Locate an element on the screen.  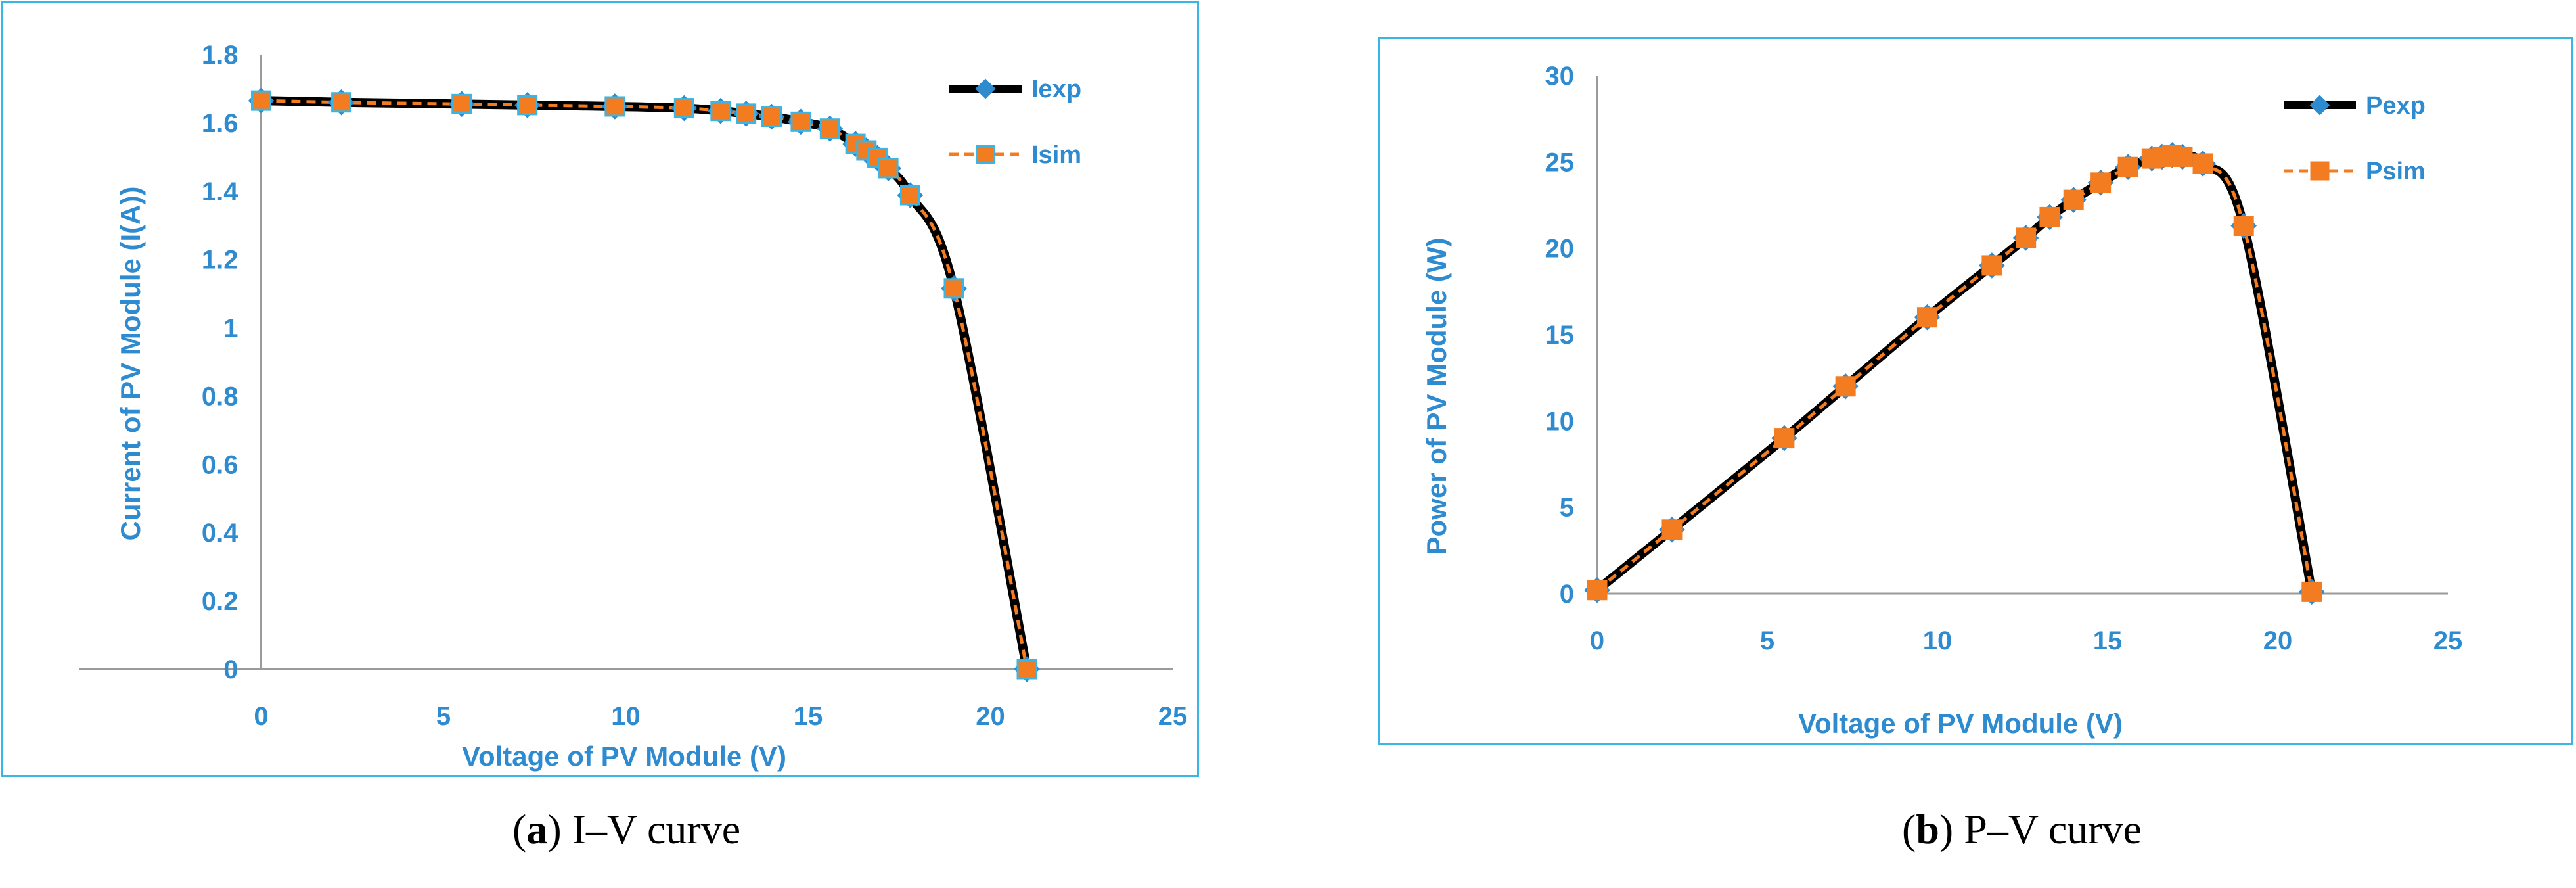
caption-iv-letter: a is located at coordinates (537, 830).